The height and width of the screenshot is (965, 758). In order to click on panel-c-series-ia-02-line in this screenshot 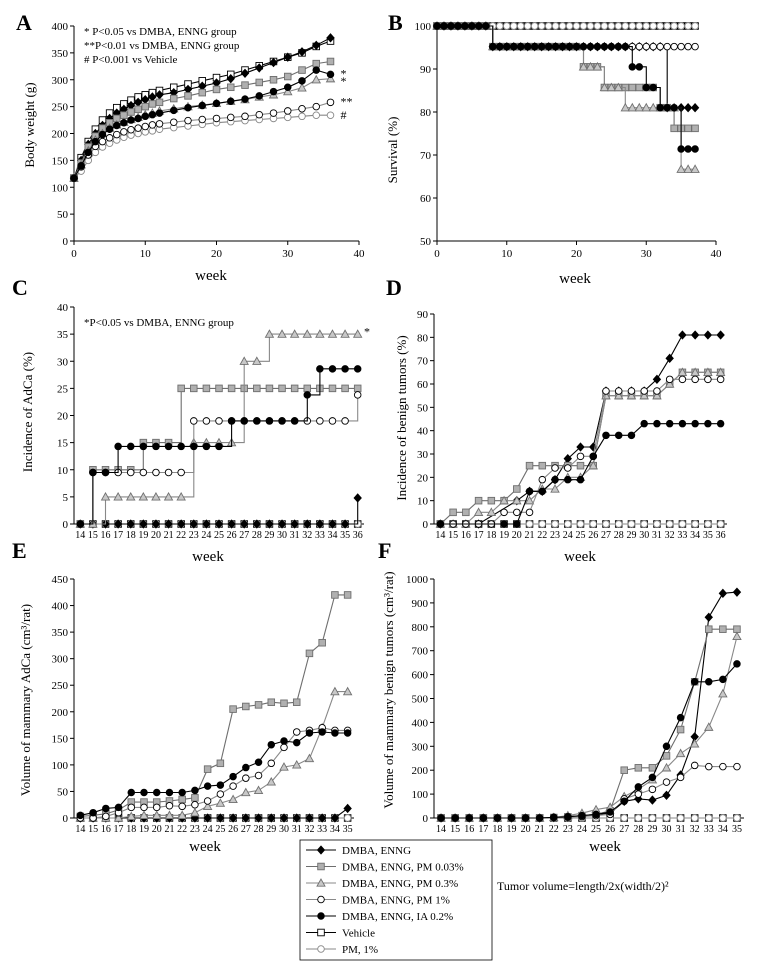, I will do `click(219, 446)`.